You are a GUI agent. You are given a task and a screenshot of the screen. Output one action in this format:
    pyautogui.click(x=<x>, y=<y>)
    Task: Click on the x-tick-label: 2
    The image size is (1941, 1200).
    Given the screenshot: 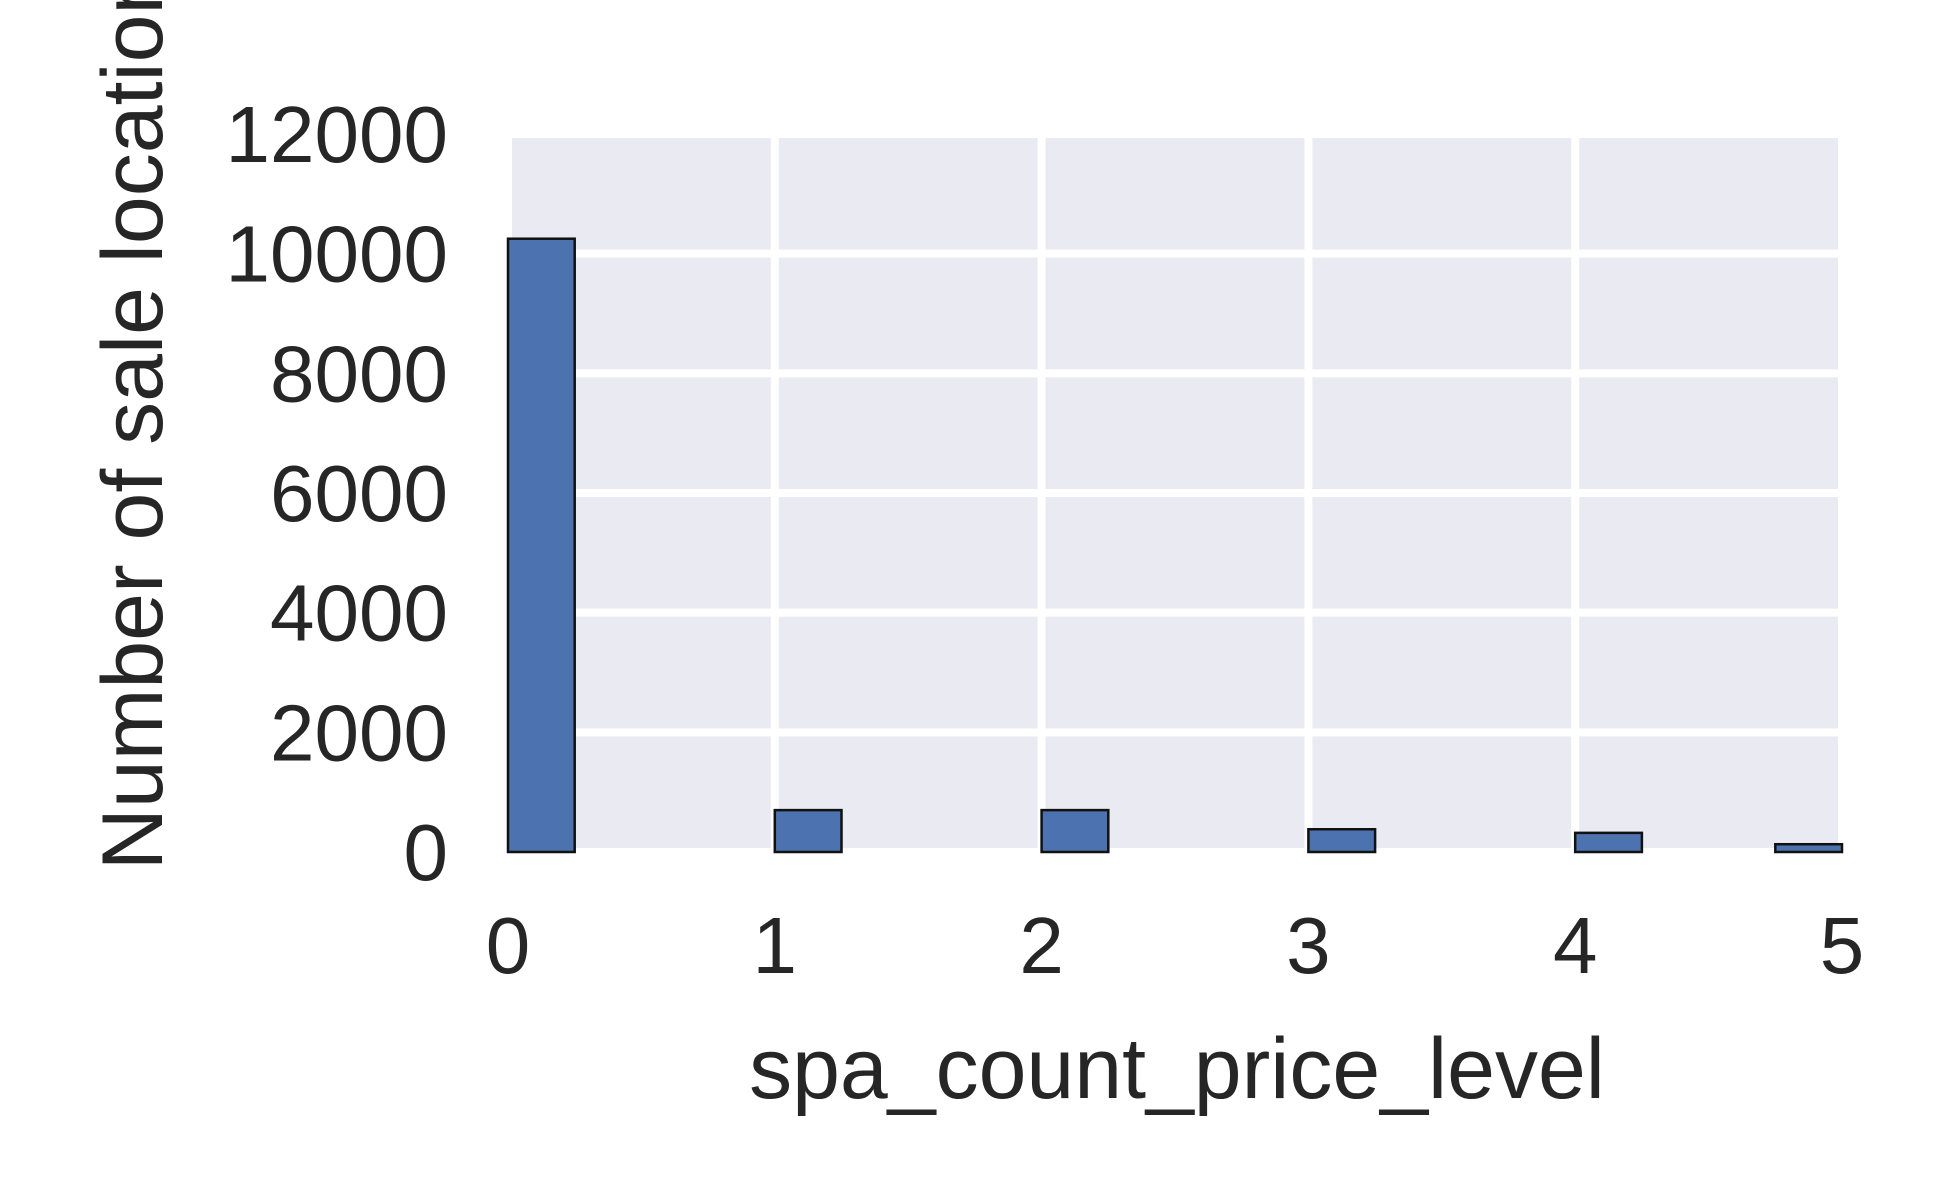 What is the action you would take?
    pyautogui.click(x=1041, y=945)
    